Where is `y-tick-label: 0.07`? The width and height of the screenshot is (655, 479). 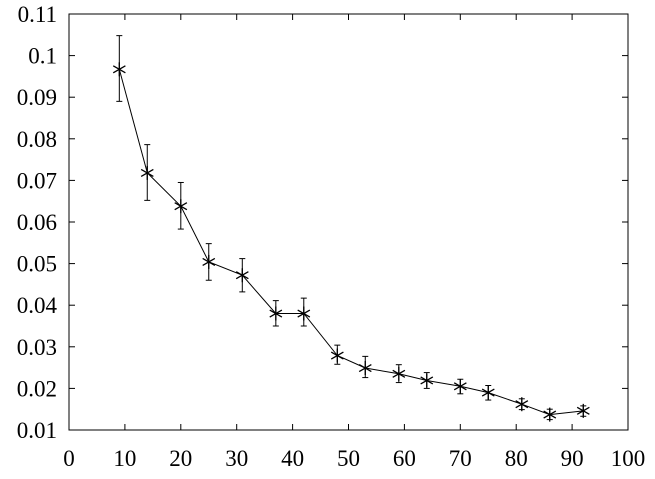 y-tick-label: 0.07 is located at coordinates (37, 180).